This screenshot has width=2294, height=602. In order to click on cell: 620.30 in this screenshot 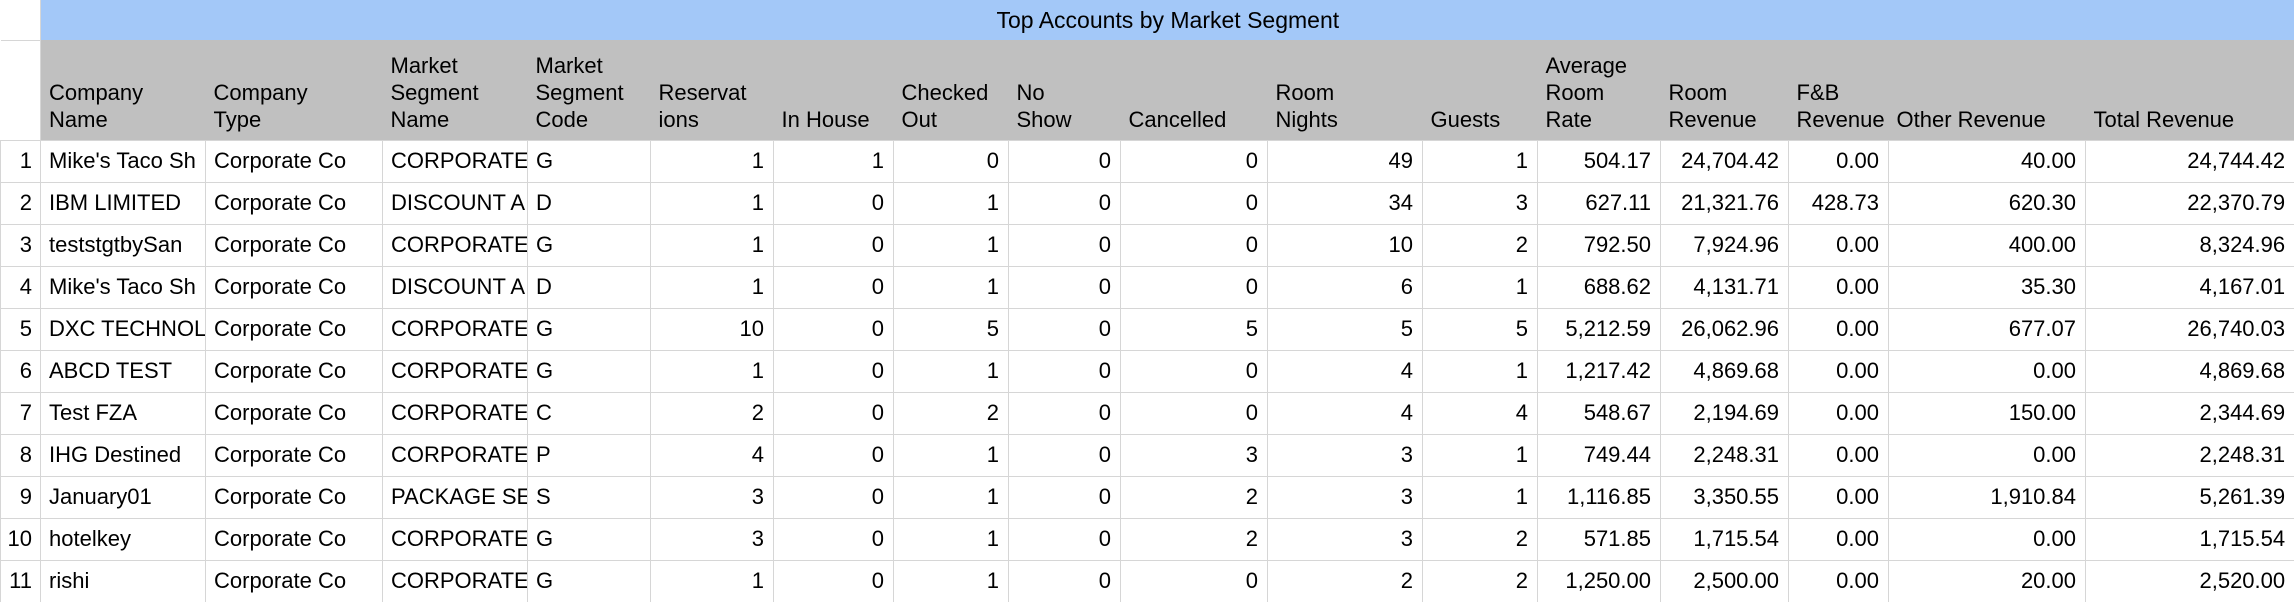, I will do `click(1987, 203)`.